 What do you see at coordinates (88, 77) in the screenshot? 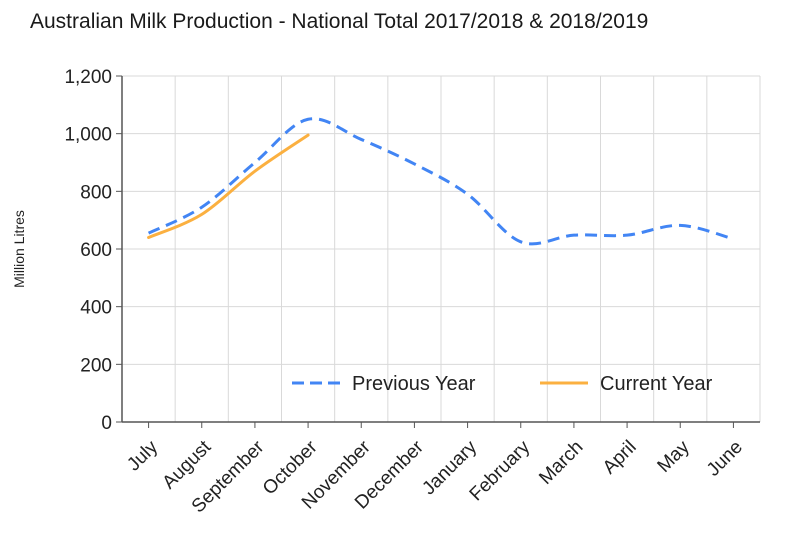
I see `y-tick-label: 1,200` at bounding box center [88, 77].